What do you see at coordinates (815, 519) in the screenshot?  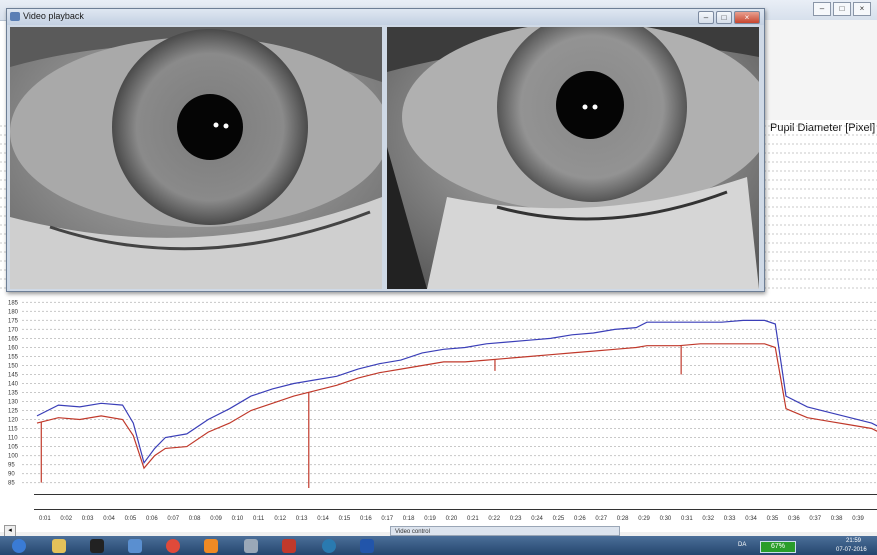 I see `x-tick-label: 0:37` at bounding box center [815, 519].